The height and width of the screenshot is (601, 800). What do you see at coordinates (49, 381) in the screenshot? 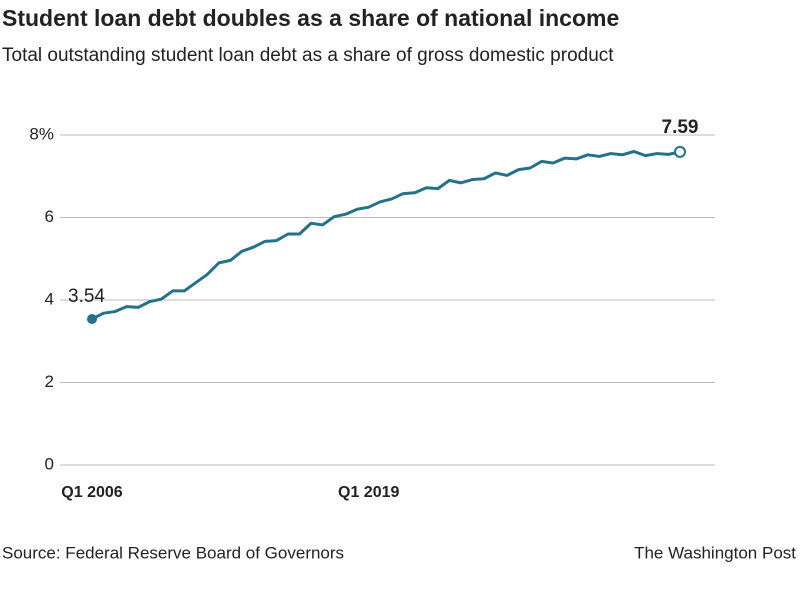
I see `y-tick-label: 2` at bounding box center [49, 381].